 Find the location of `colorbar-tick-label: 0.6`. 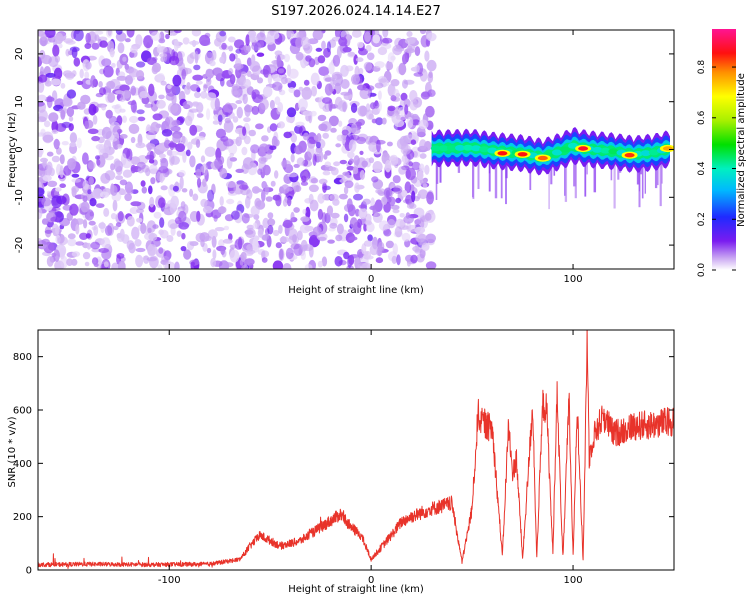

colorbar-tick-label: 0.6 is located at coordinates (702, 117).